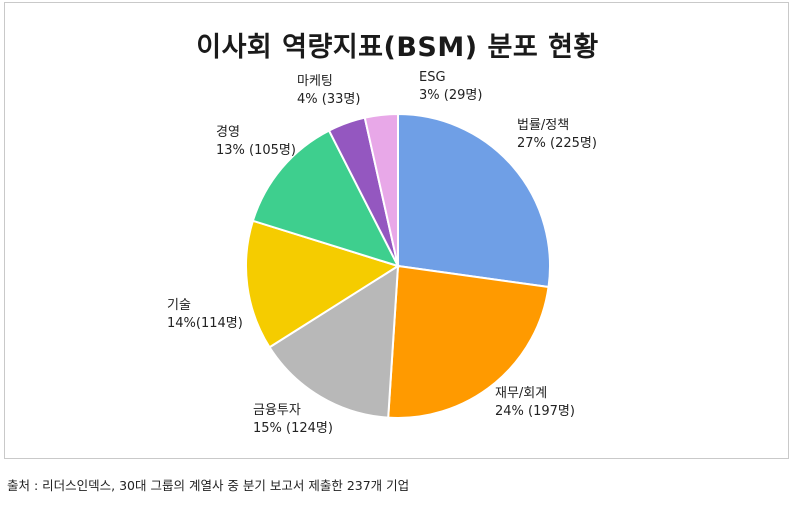 Image resolution: width=800 pixels, height=505 pixels. I want to click on slice-value-label: 24% (197명), so click(535, 411).